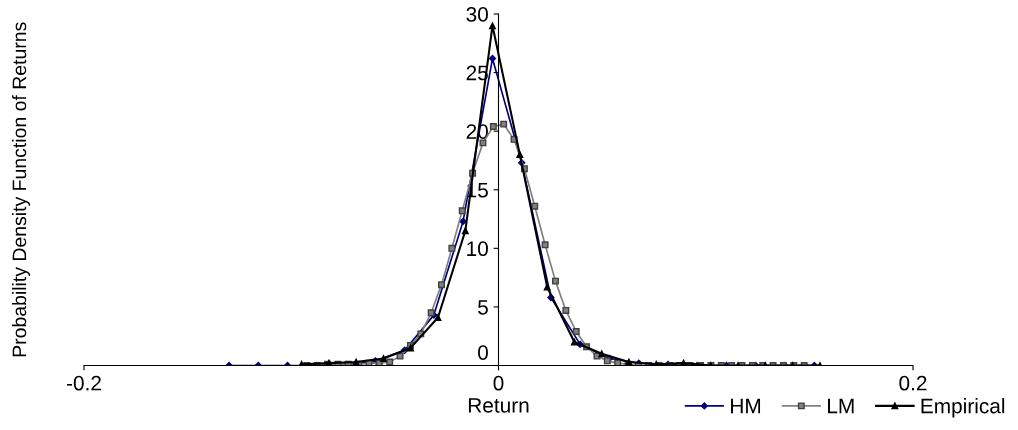 The height and width of the screenshot is (430, 1018). I want to click on y-tick-label: 0, so click(483, 352).